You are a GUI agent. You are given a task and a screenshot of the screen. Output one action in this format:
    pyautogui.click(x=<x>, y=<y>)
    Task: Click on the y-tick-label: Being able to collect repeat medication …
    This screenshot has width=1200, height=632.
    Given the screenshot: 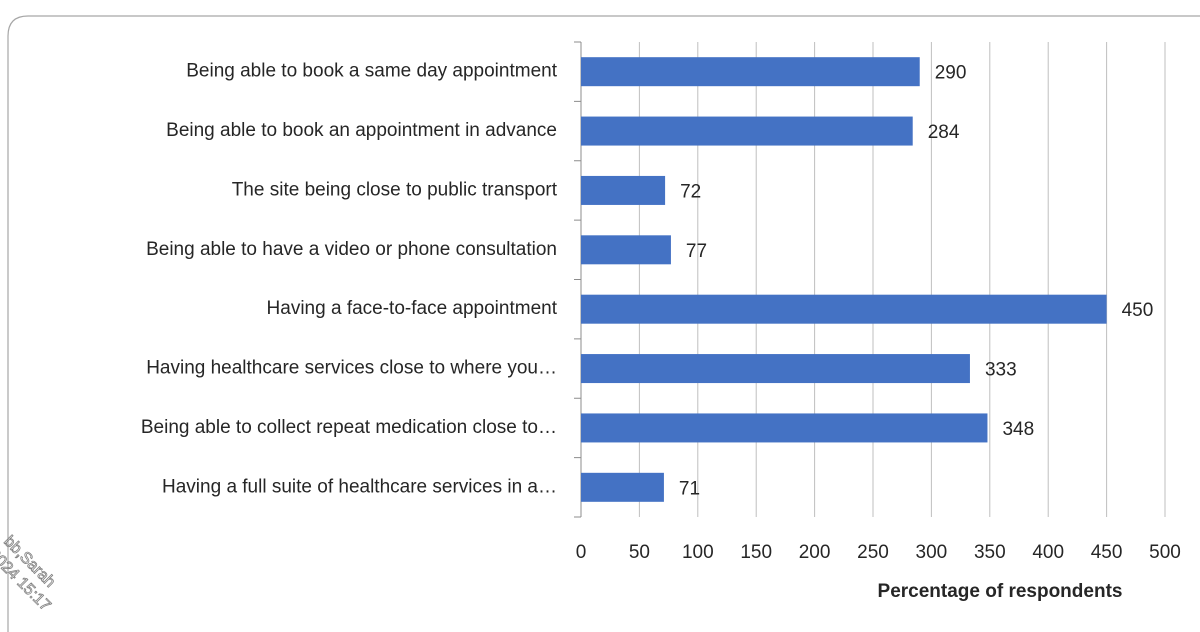 What is the action you would take?
    pyautogui.click(x=349, y=427)
    